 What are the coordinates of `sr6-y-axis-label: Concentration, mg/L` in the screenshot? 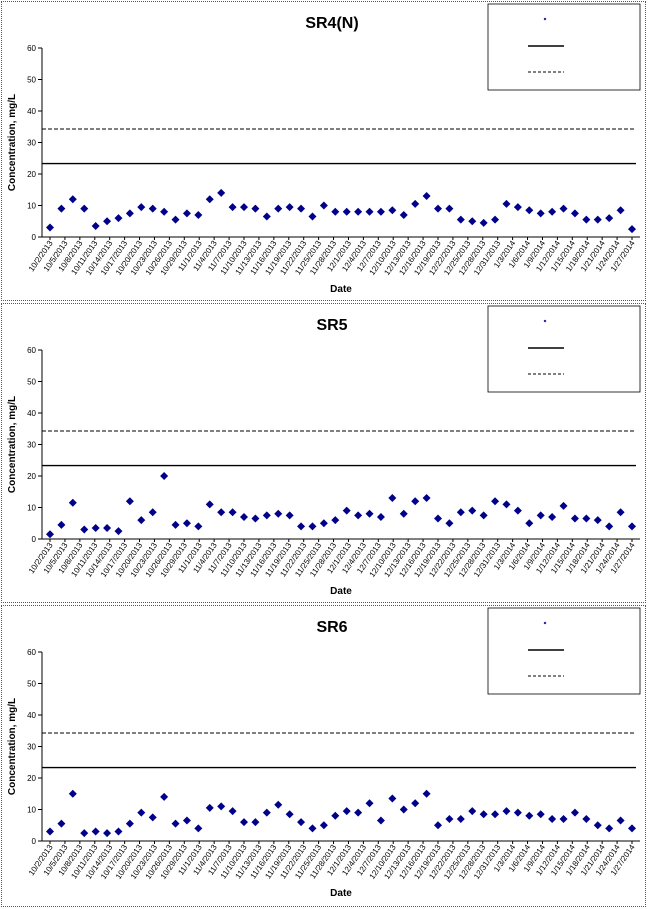 It's located at (12, 746).